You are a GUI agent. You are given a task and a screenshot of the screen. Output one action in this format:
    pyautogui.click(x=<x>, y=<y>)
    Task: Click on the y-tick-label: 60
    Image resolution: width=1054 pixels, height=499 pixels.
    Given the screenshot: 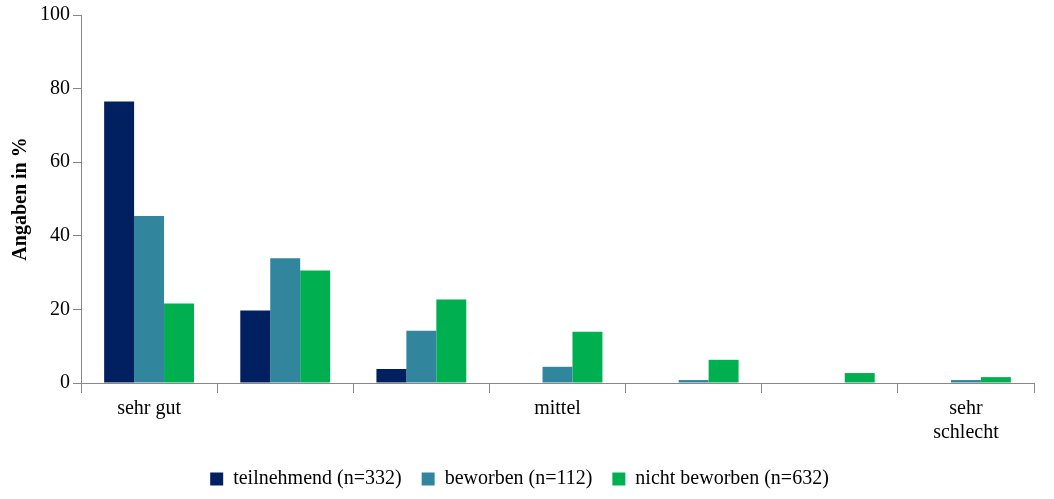 What is the action you would take?
    pyautogui.click(x=60, y=160)
    